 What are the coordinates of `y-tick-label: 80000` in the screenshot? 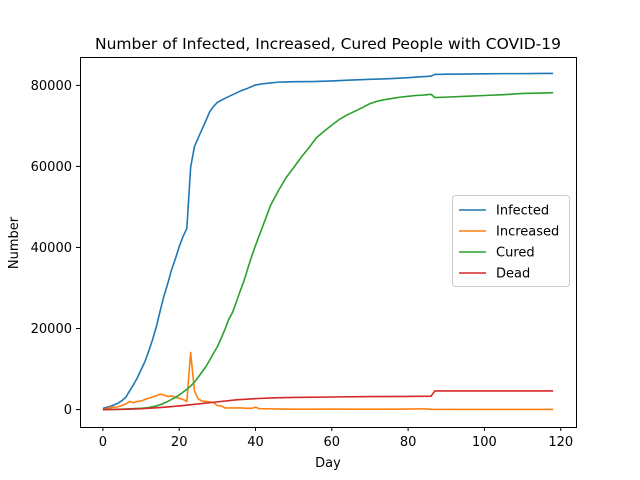 It's located at (51, 86).